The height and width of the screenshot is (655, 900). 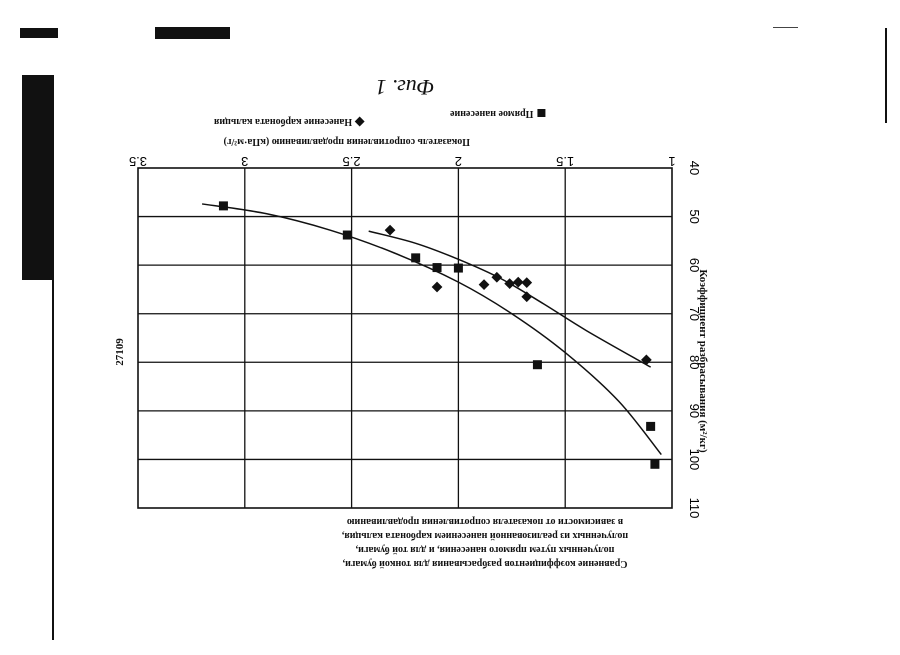 I want to click on y-tick-label-7: 110, so click(x=694, y=508).